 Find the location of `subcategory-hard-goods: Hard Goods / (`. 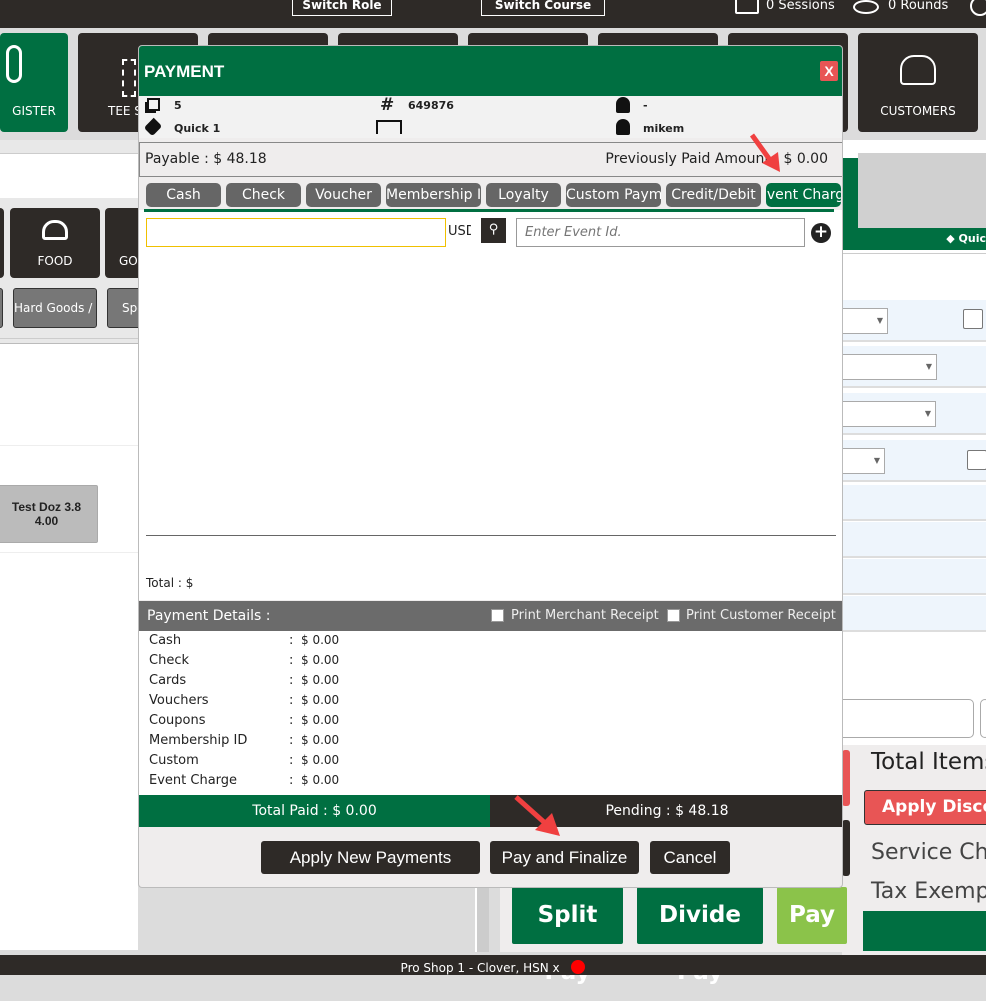

subcategory-hard-goods: Hard Goods / ( is located at coordinates (55, 308).